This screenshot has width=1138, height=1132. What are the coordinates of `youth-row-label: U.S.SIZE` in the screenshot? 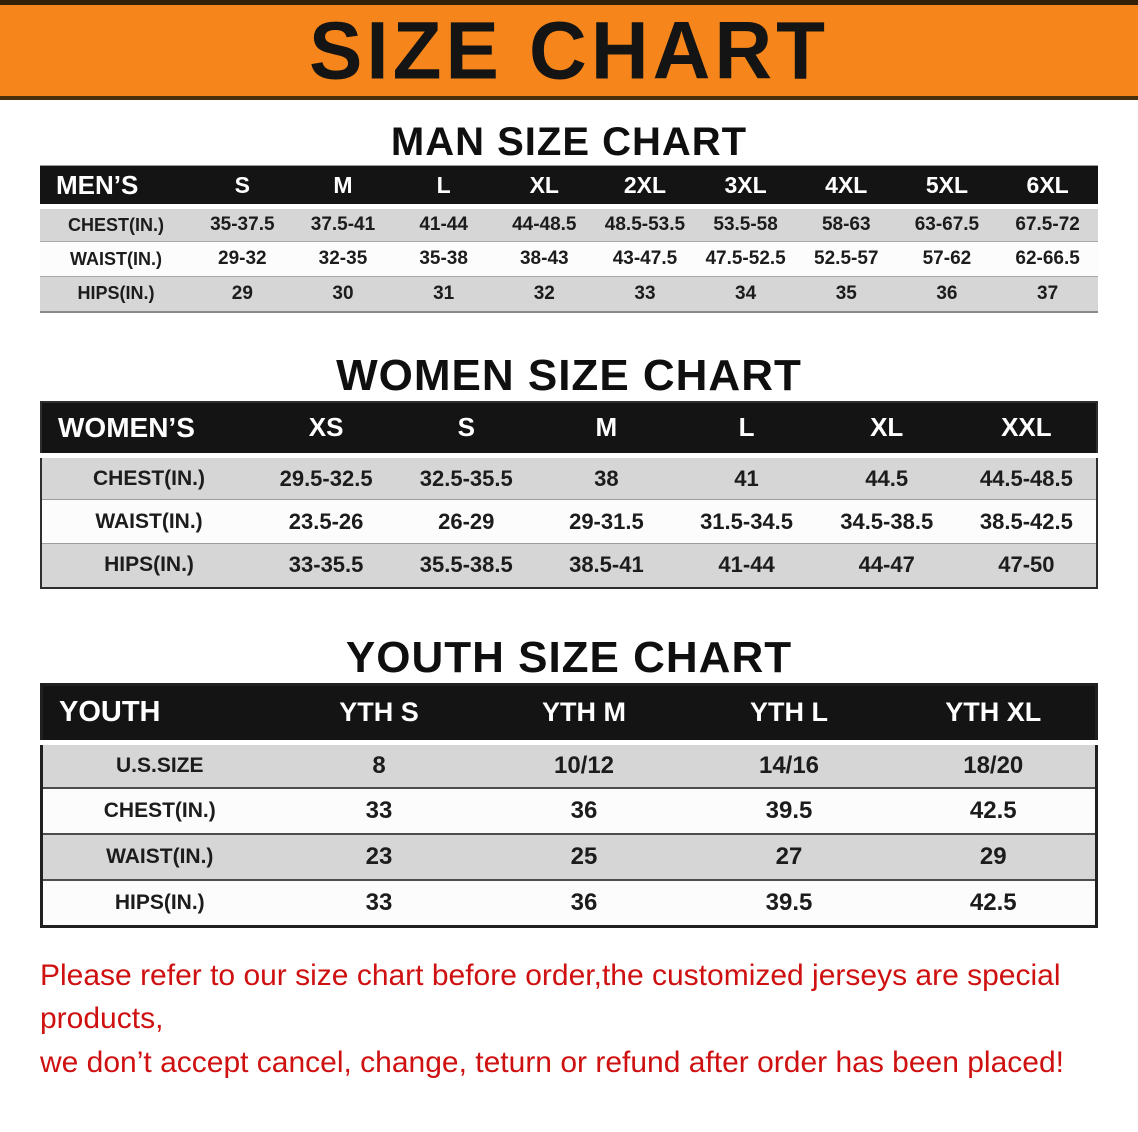 It's located at (159, 765).